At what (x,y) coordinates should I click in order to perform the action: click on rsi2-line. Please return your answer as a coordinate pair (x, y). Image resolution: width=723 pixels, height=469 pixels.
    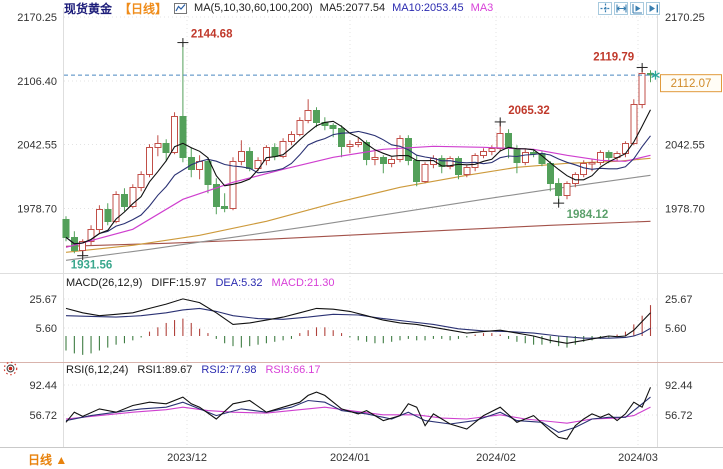
    Looking at the image, I should click on (358, 414).